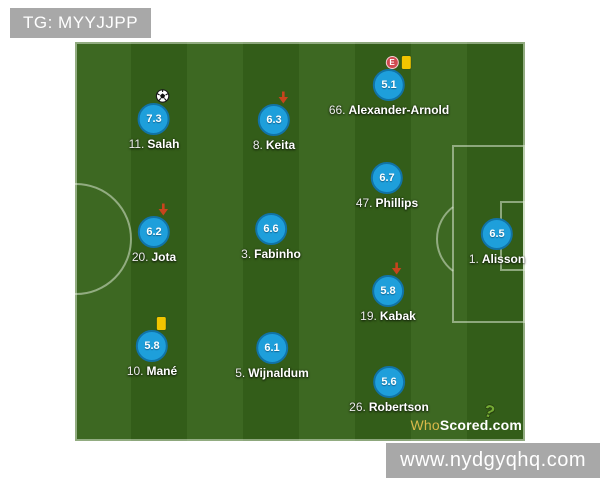 This screenshot has height=480, width=600. I want to click on player-rating-circle: 6.7, so click(387, 178).